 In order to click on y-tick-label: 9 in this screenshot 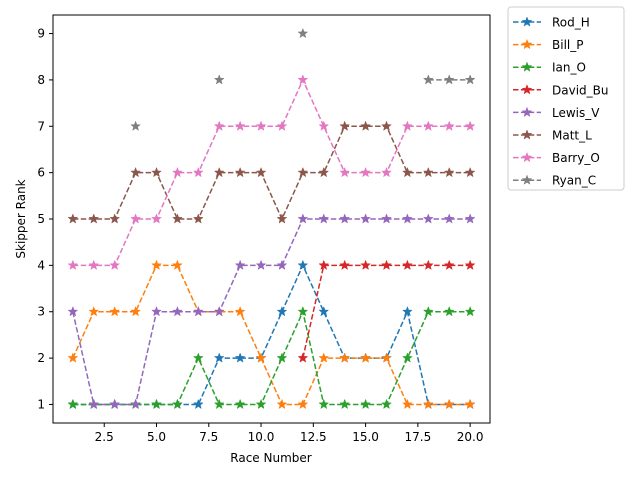, I will do `click(41, 34)`.